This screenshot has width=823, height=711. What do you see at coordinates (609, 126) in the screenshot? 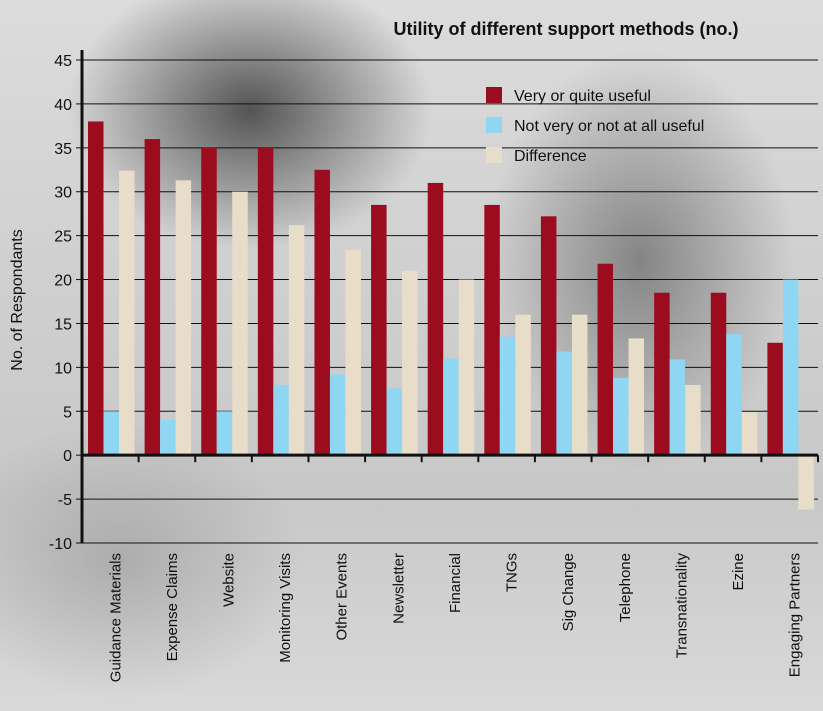
I see `legend-label: Not very or not at all useful` at bounding box center [609, 126].